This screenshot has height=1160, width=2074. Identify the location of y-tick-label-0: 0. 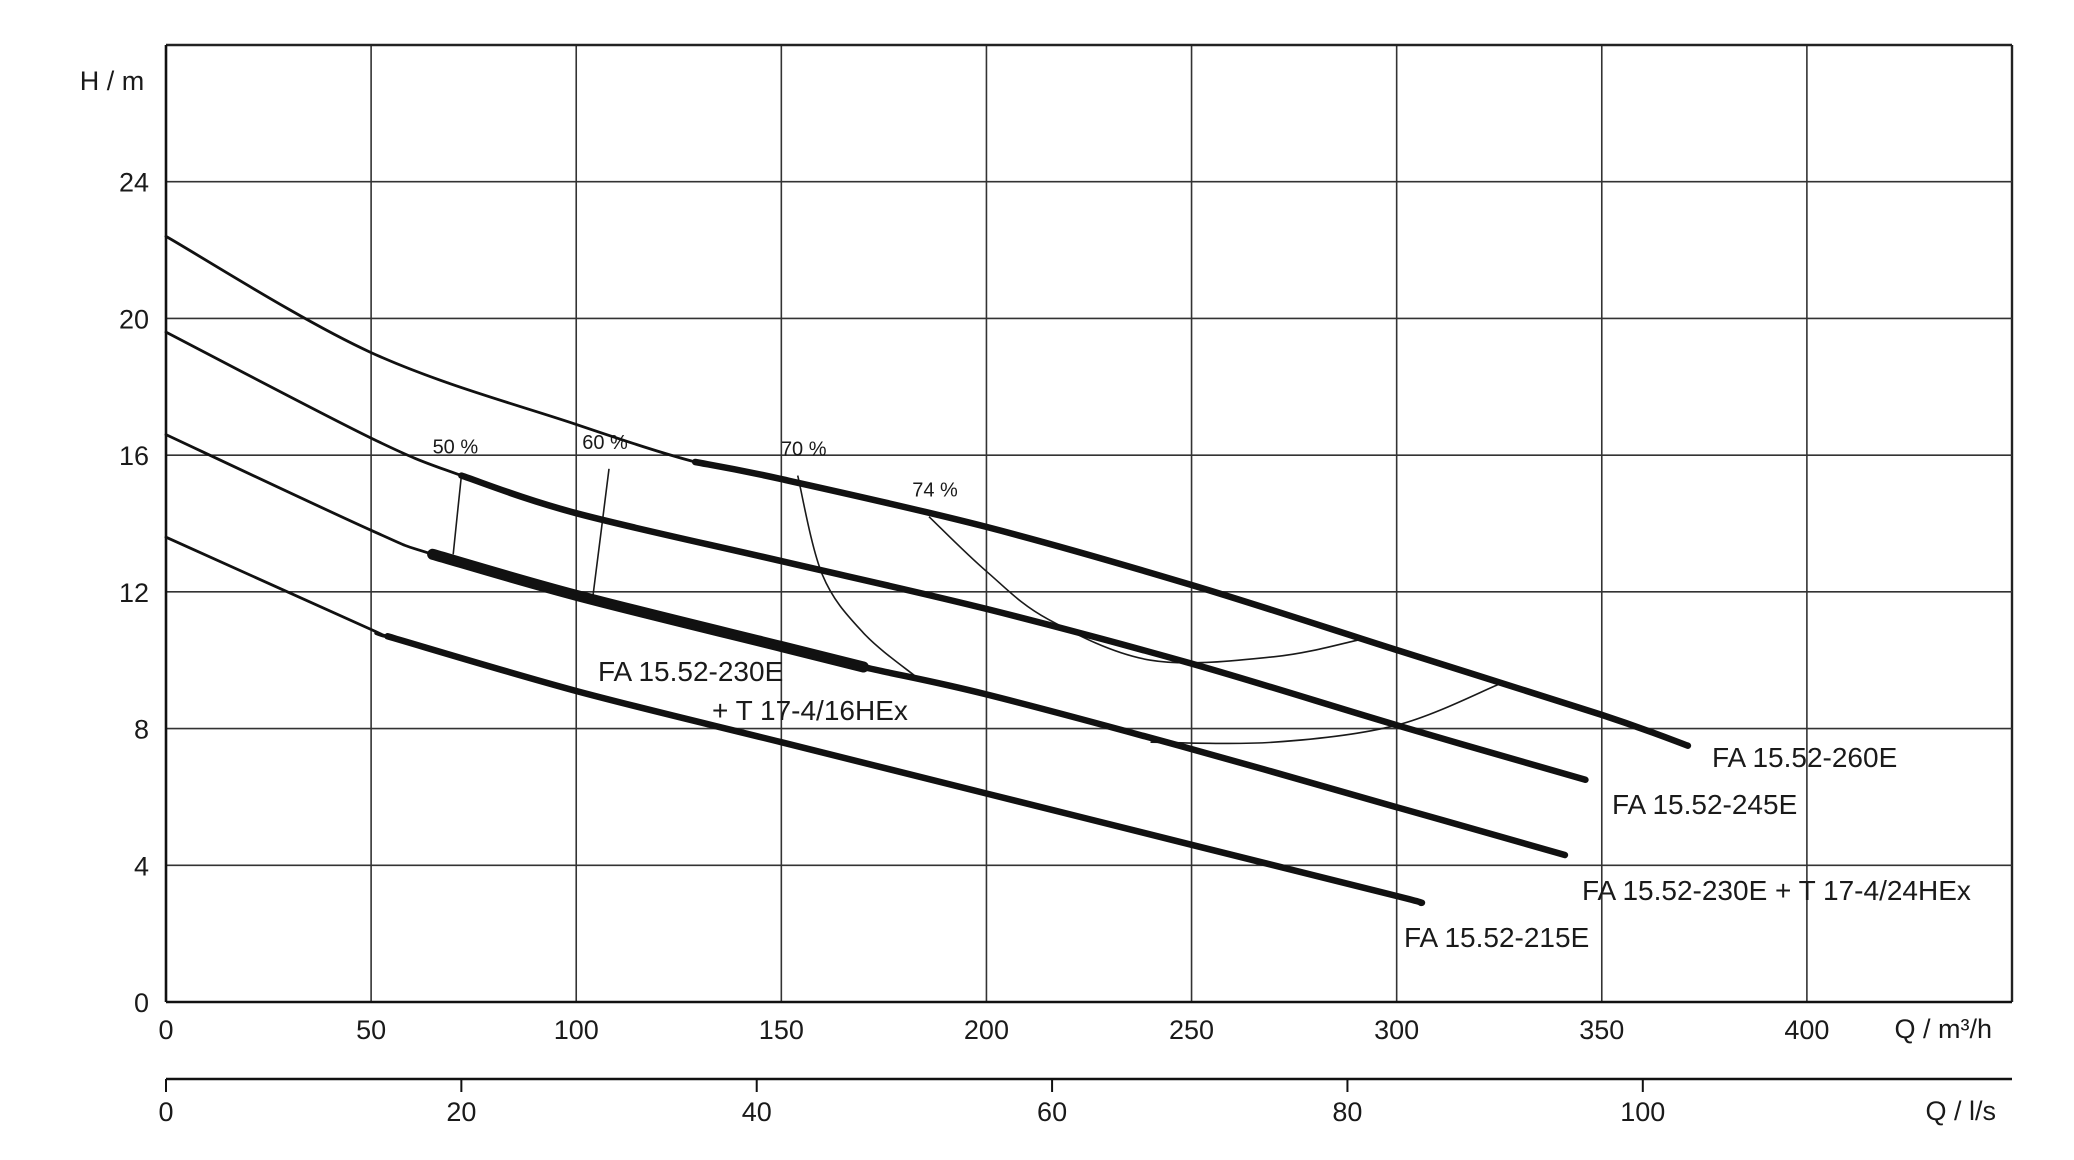
(141, 1003).